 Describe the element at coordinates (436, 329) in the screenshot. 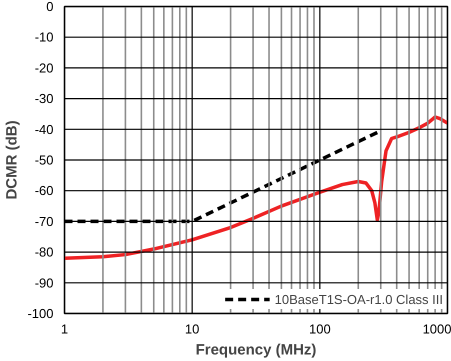

I see `x-tick-label: 1000` at that location.